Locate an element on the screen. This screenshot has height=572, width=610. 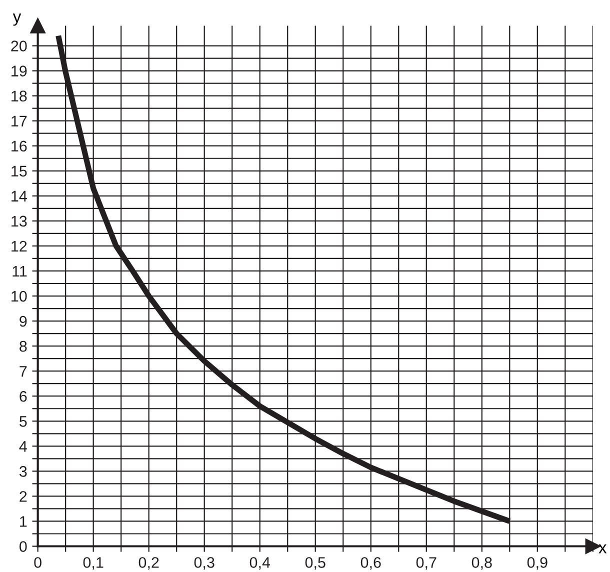
x-tick-label: 0,5 is located at coordinates (315, 563).